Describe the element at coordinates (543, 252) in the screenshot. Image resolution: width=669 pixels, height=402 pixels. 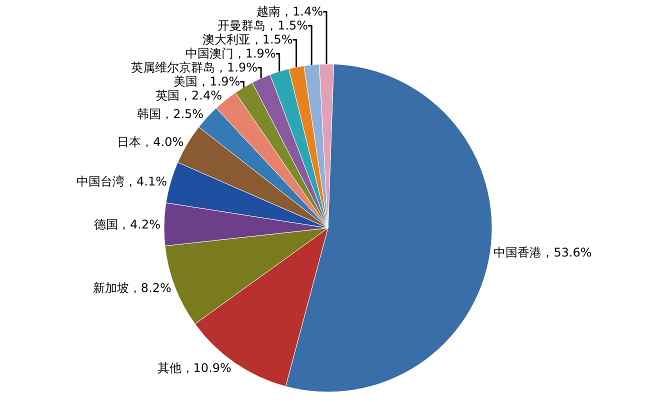
I see `slice-label: 中国香港，53.6%` at that location.